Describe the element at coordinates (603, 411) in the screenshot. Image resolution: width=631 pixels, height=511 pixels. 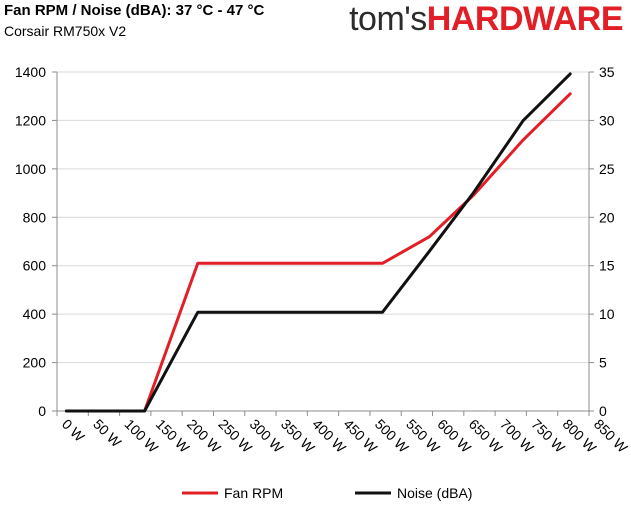
I see `y-right-tick-label: 0` at that location.